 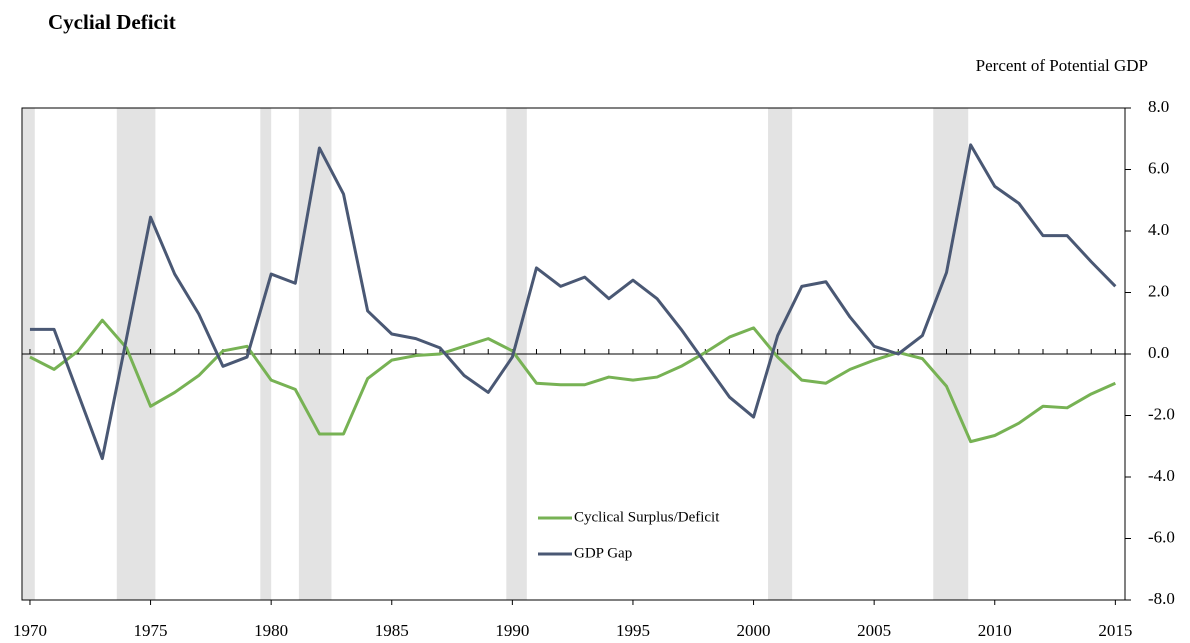 What do you see at coordinates (633, 630) in the screenshot?
I see `x-tick-label: 1995` at bounding box center [633, 630].